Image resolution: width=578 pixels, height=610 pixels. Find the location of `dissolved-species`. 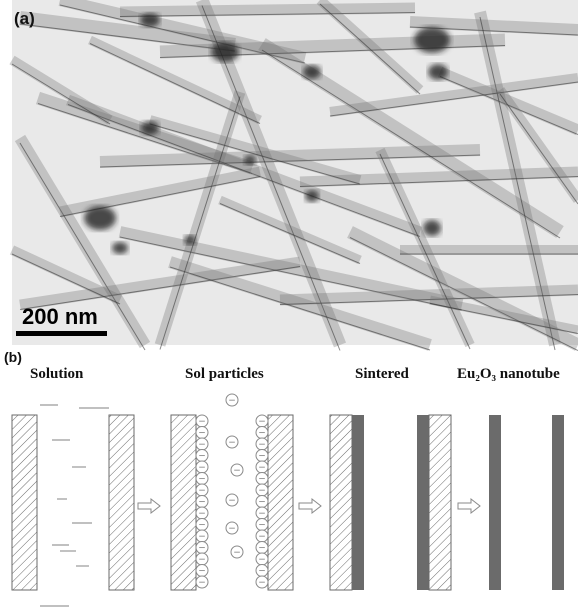

dissolved-species is located at coordinates (74, 505).